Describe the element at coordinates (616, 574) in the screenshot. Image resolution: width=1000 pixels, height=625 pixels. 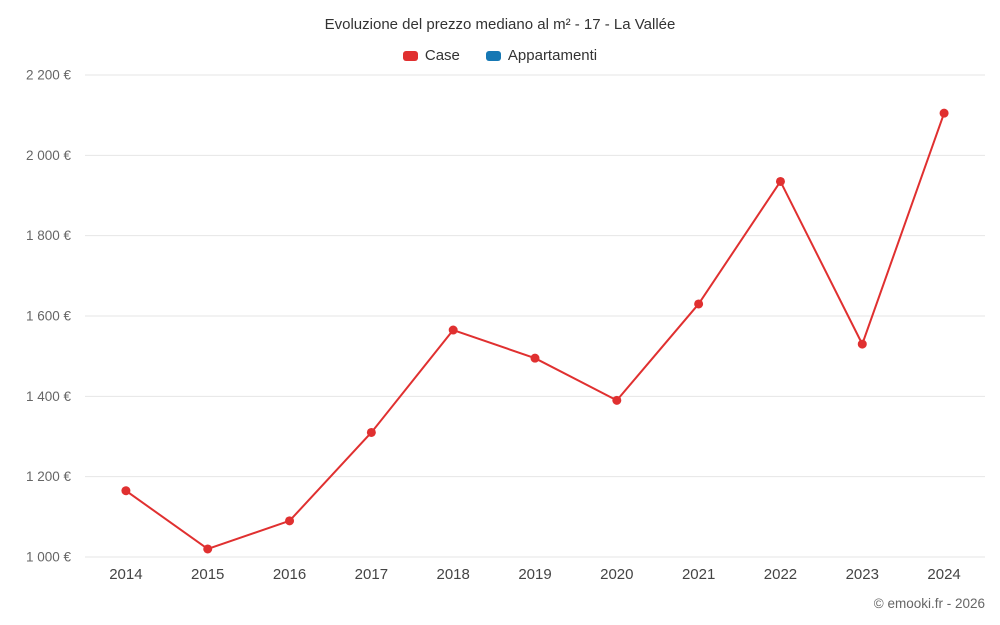
I see `x-axis-tick-label: 2020` at that location.